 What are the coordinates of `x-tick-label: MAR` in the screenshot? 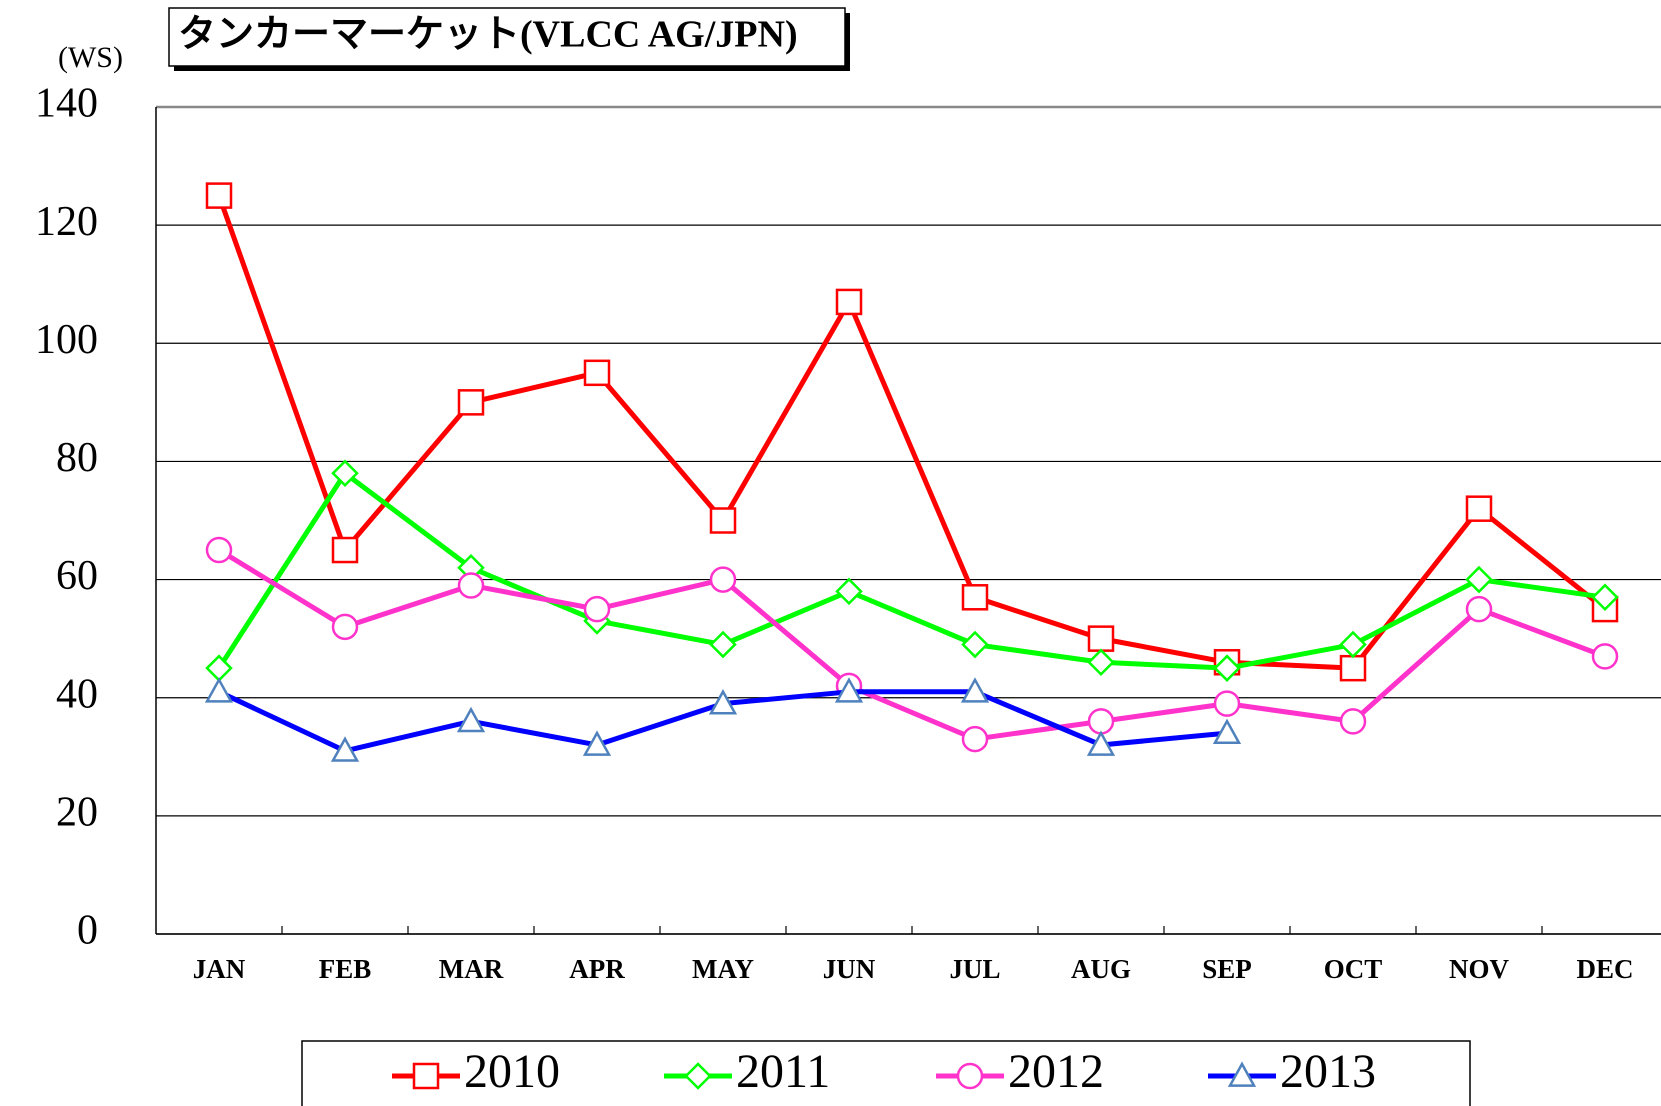 It's located at (471, 969).